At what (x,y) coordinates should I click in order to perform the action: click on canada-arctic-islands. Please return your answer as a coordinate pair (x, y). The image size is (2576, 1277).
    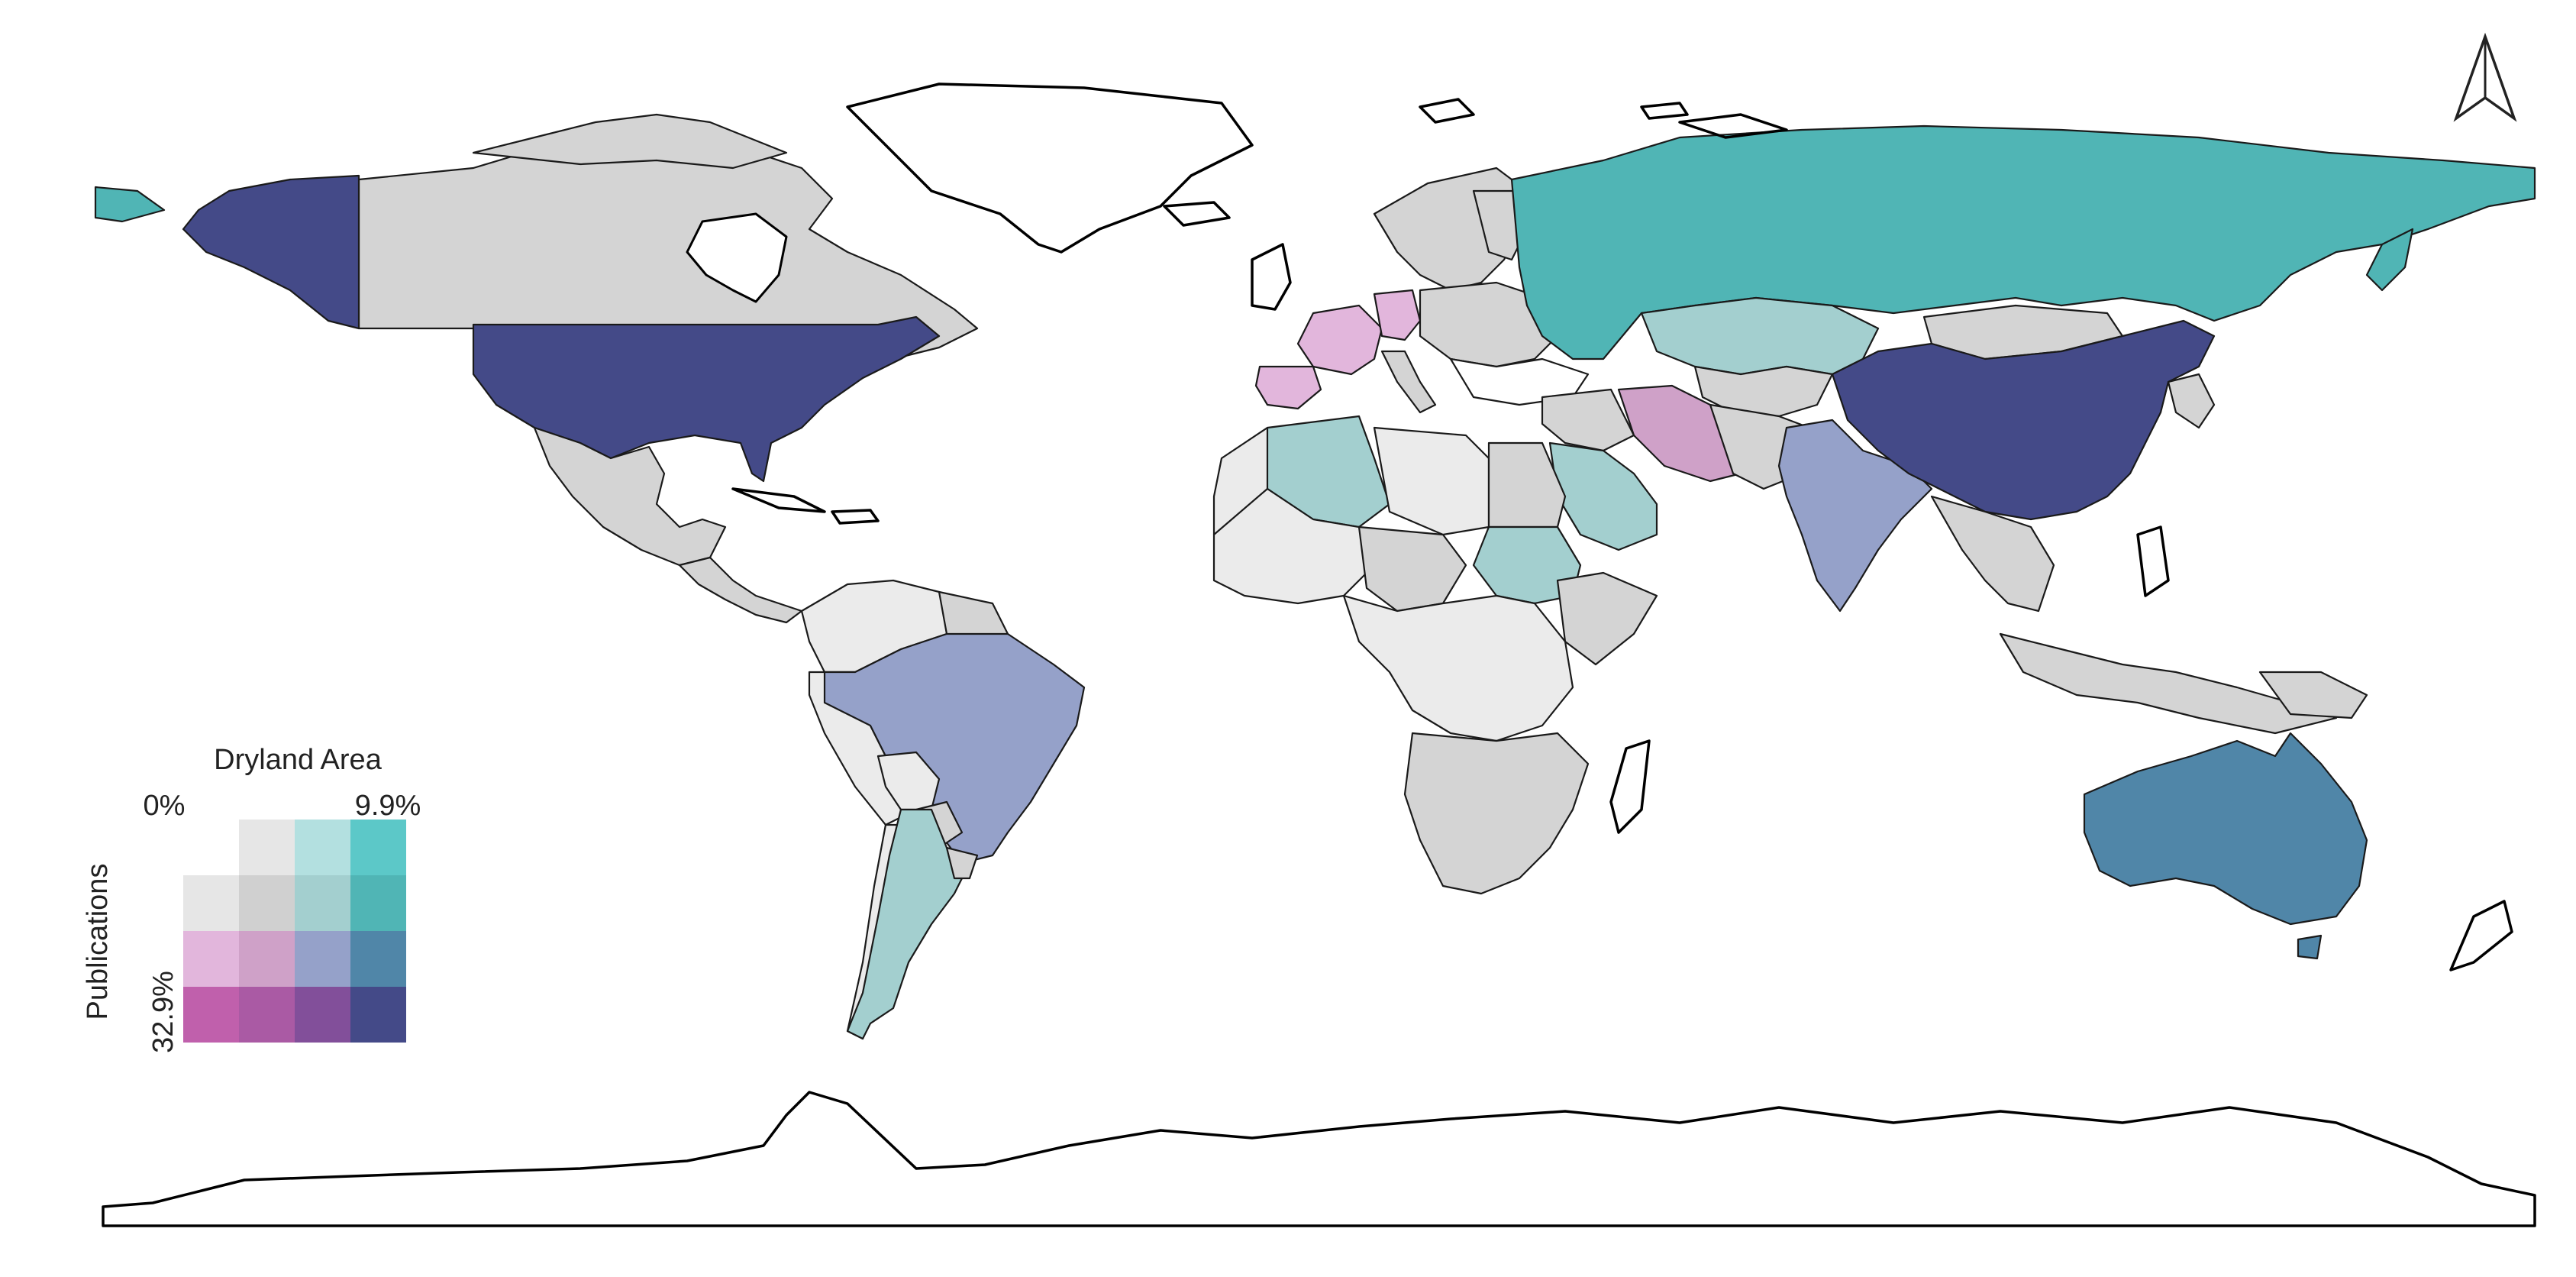
    Looking at the image, I should click on (630, 141).